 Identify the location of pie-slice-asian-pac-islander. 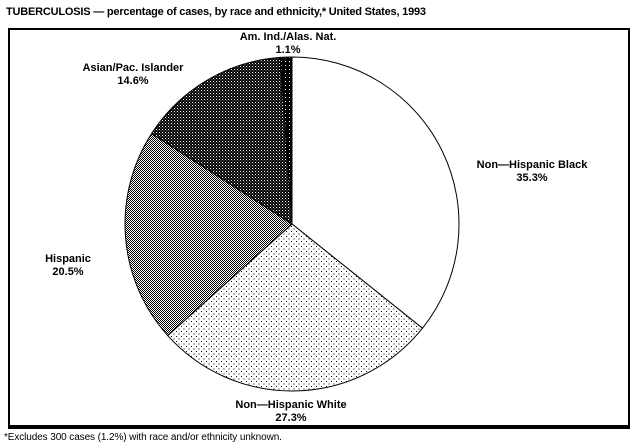
(221, 140).